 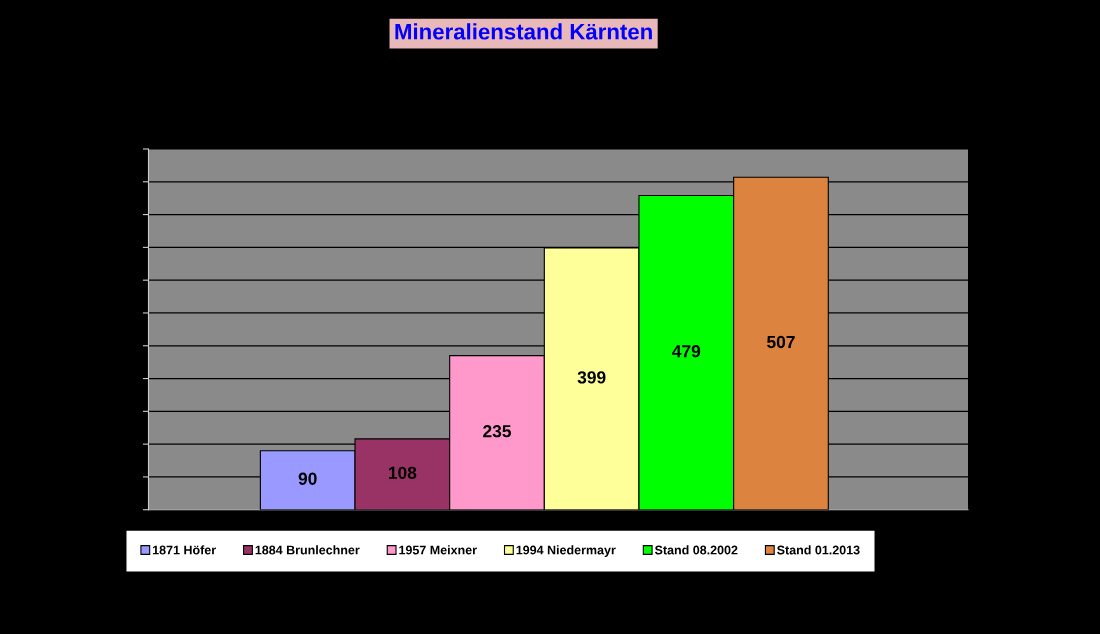 I want to click on data-label: 108, so click(x=402, y=472).